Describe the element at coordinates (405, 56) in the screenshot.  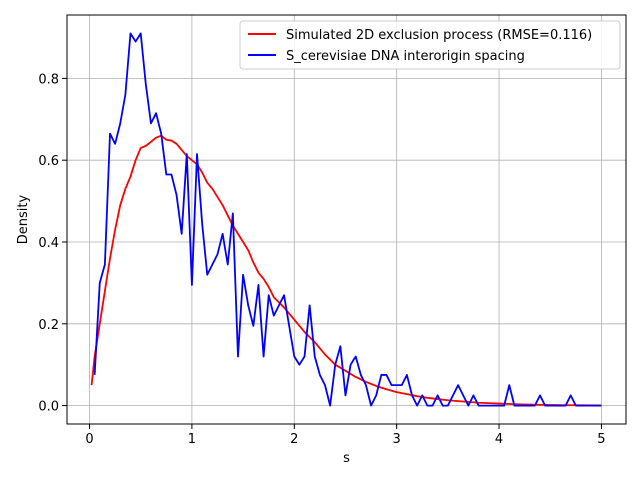
I see `legend-label-observed: S_cerevisiae DNA interorigin spacing` at that location.